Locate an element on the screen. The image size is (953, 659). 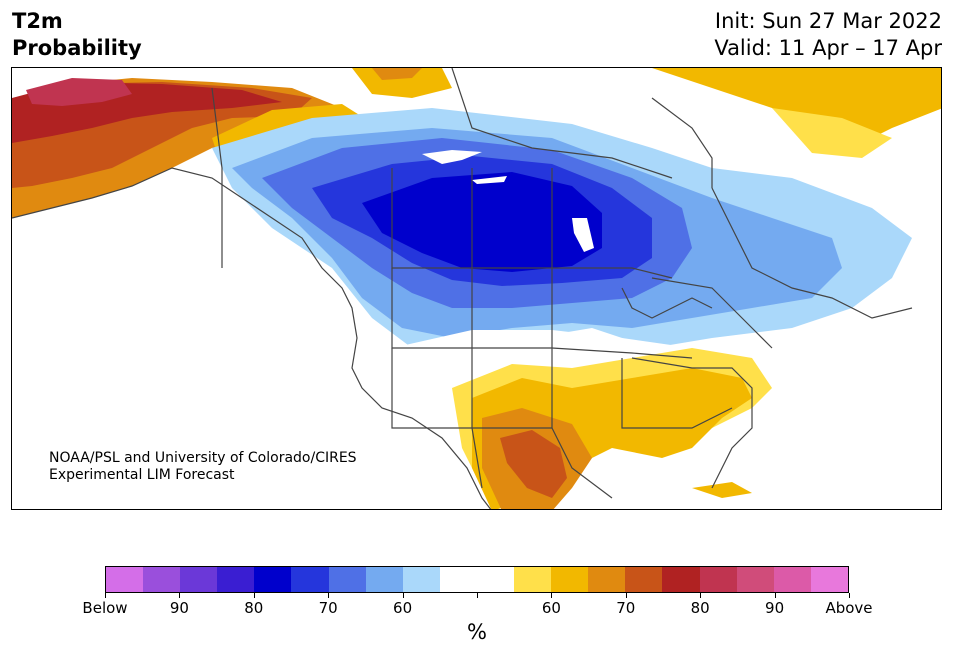
credit-line-2: Experimental LIM Forecast is located at coordinates (142, 475).